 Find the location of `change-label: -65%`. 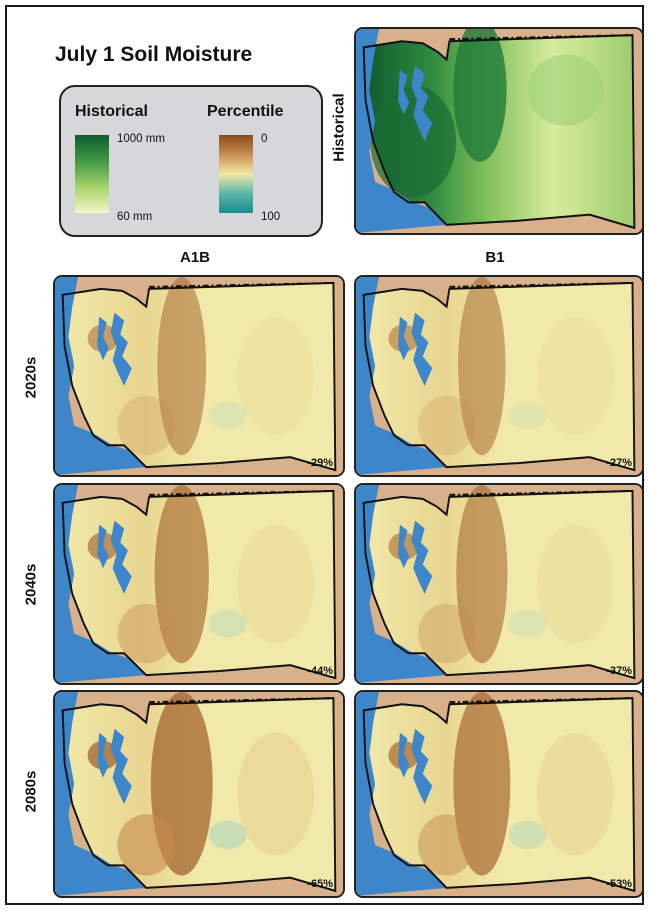

change-label: -65% is located at coordinates (320, 884).